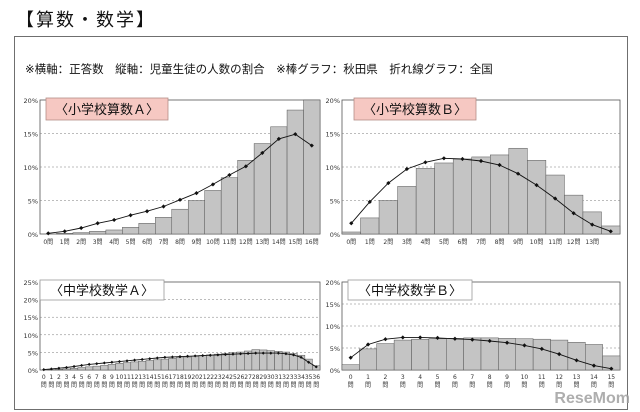 The width and height of the screenshot is (640, 412). I want to click on x-tick-label: 28 問, so click(256, 381).